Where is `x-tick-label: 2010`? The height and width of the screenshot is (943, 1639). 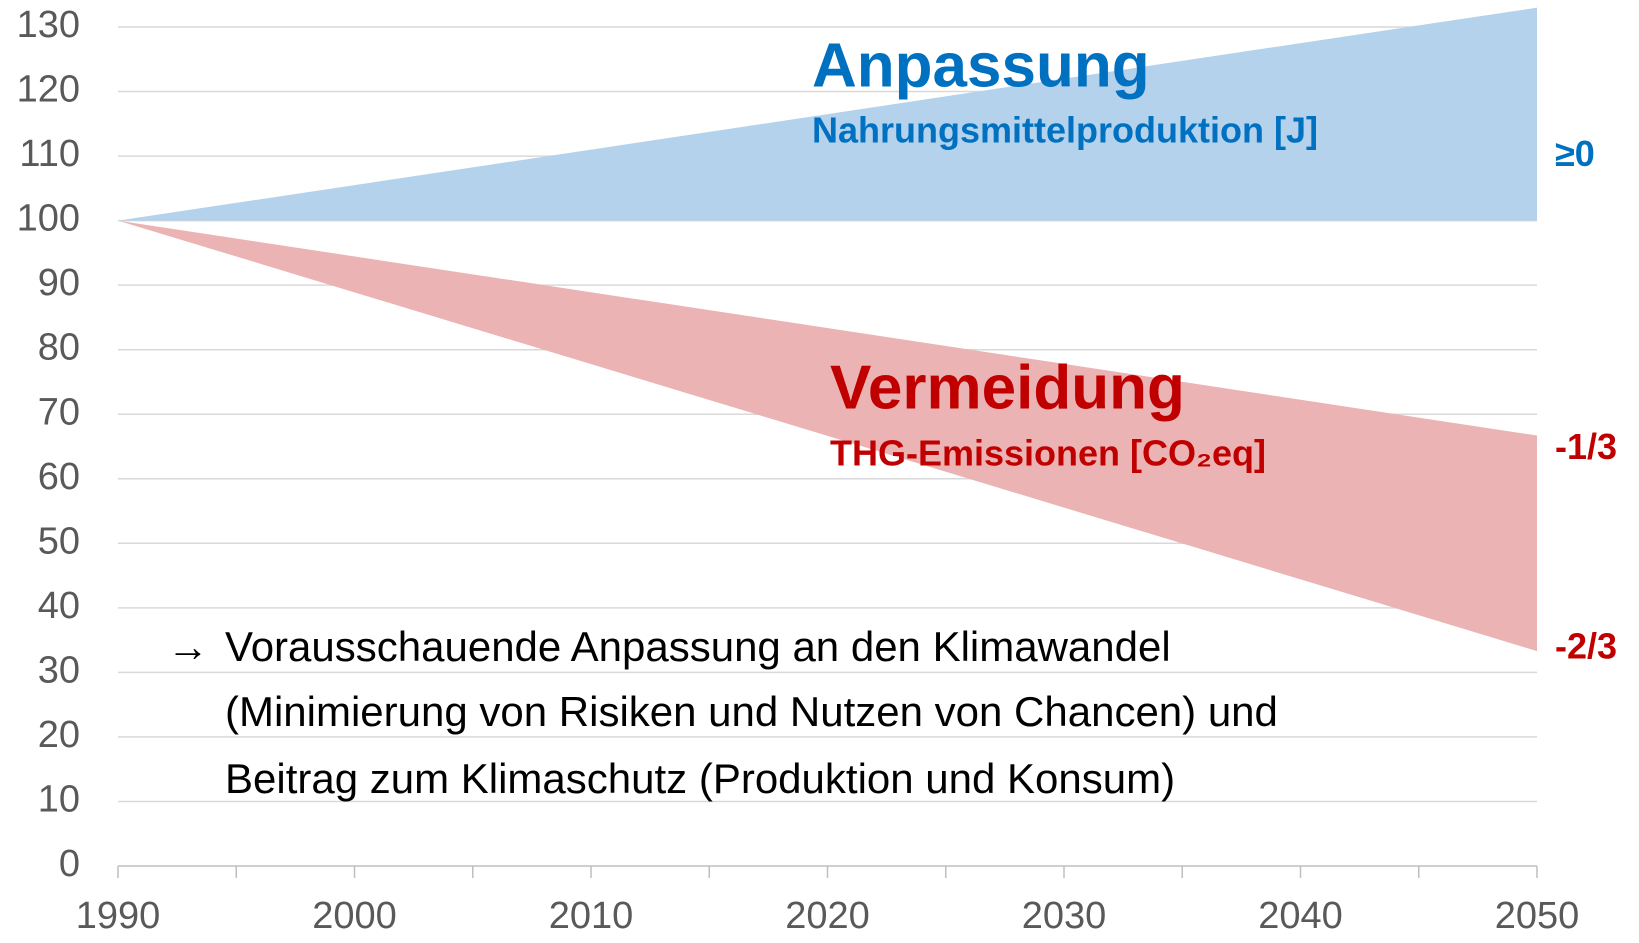 x-tick-label: 2010 is located at coordinates (591, 916).